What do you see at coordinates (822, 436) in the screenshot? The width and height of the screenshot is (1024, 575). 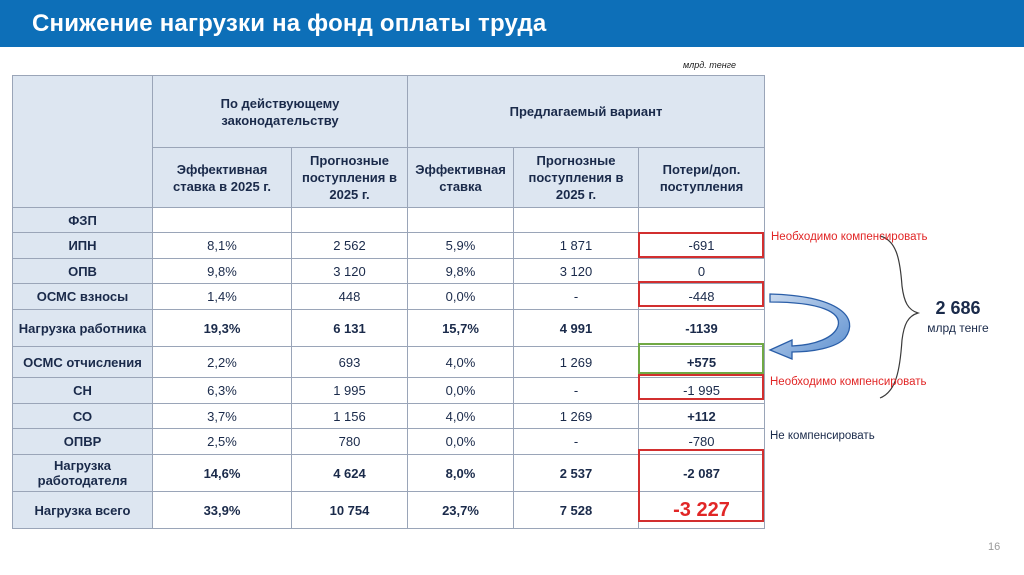 I see `note-no-compensate: Не компенсировать` at bounding box center [822, 436].